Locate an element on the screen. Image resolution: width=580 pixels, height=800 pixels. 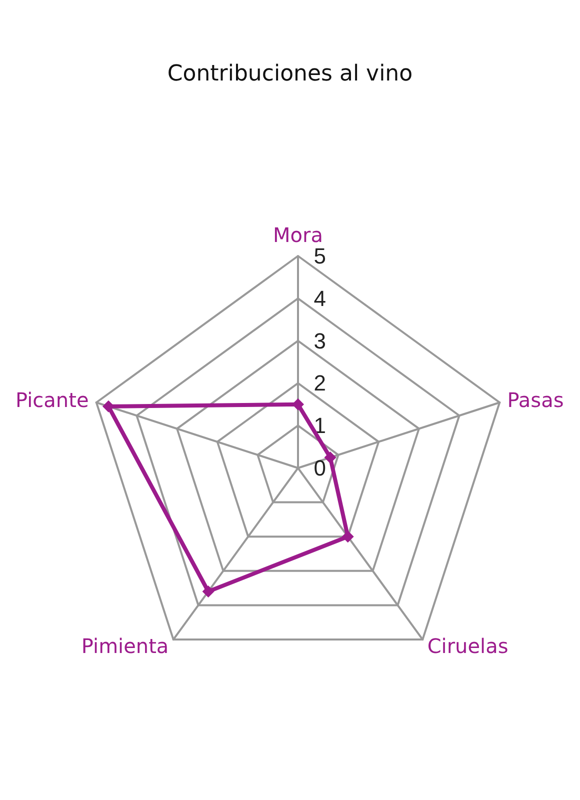
spoke-label: Ciruelas is located at coordinates (467, 646).